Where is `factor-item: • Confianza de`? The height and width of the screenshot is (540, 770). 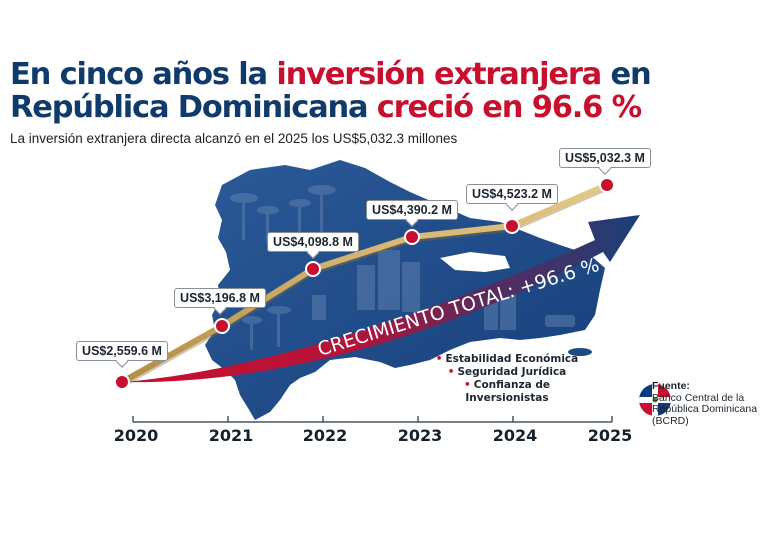
factor-item: • Confianza de is located at coordinates (507, 385).